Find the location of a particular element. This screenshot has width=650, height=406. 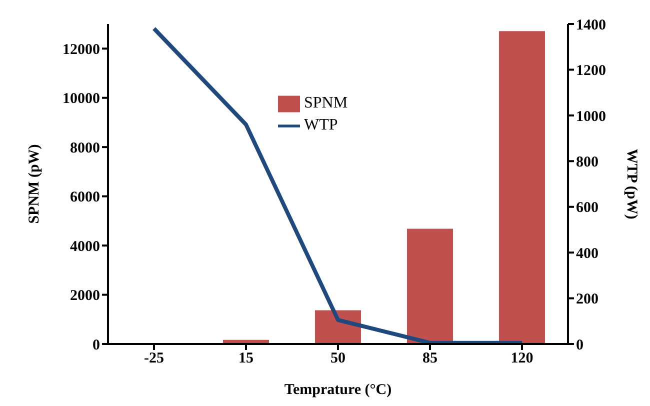

y-tick-label: 8000 is located at coordinates (85, 148).